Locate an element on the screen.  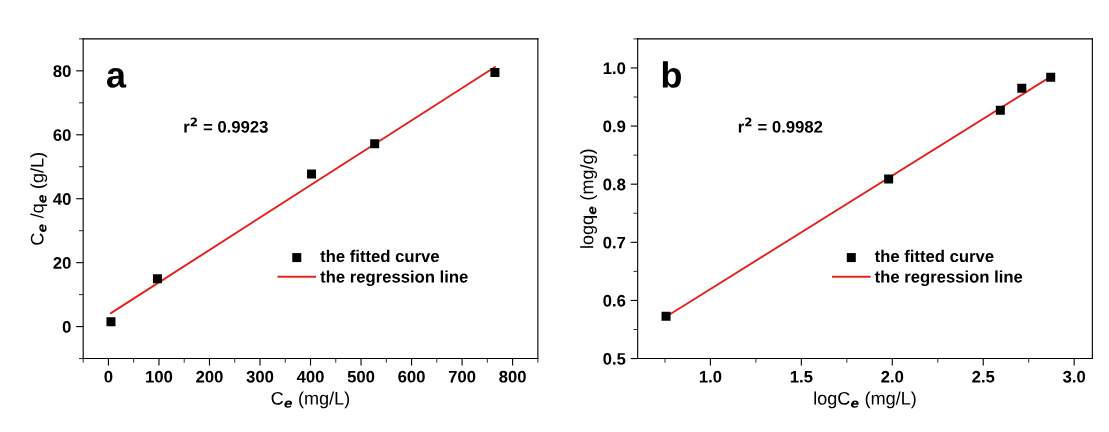
x-tick-label: 200 is located at coordinates (209, 376).